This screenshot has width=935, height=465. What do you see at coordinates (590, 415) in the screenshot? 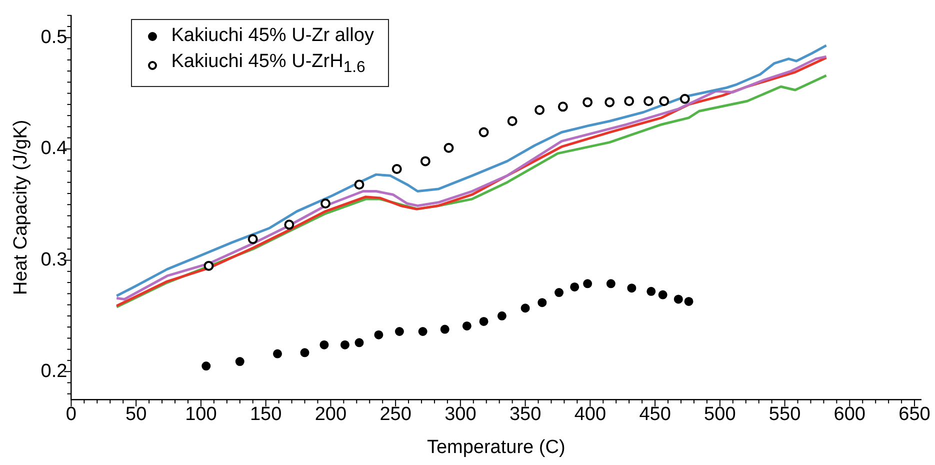
I see `x-tick-label: 400` at bounding box center [590, 415].